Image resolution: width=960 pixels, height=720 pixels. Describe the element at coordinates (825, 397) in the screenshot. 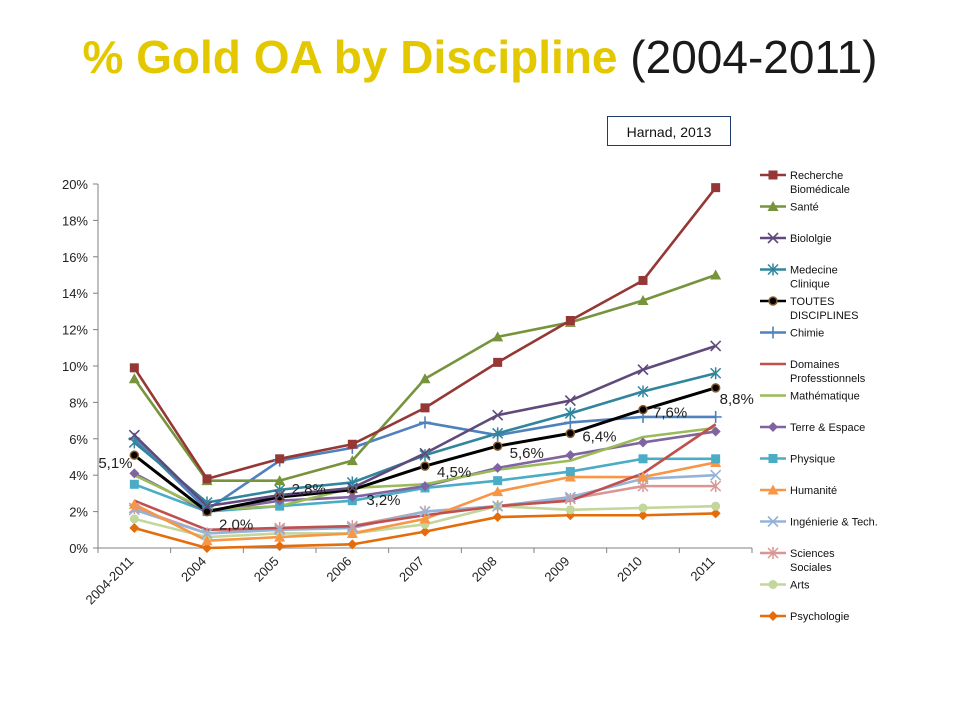

I see `legend-label: Mathématique` at that location.